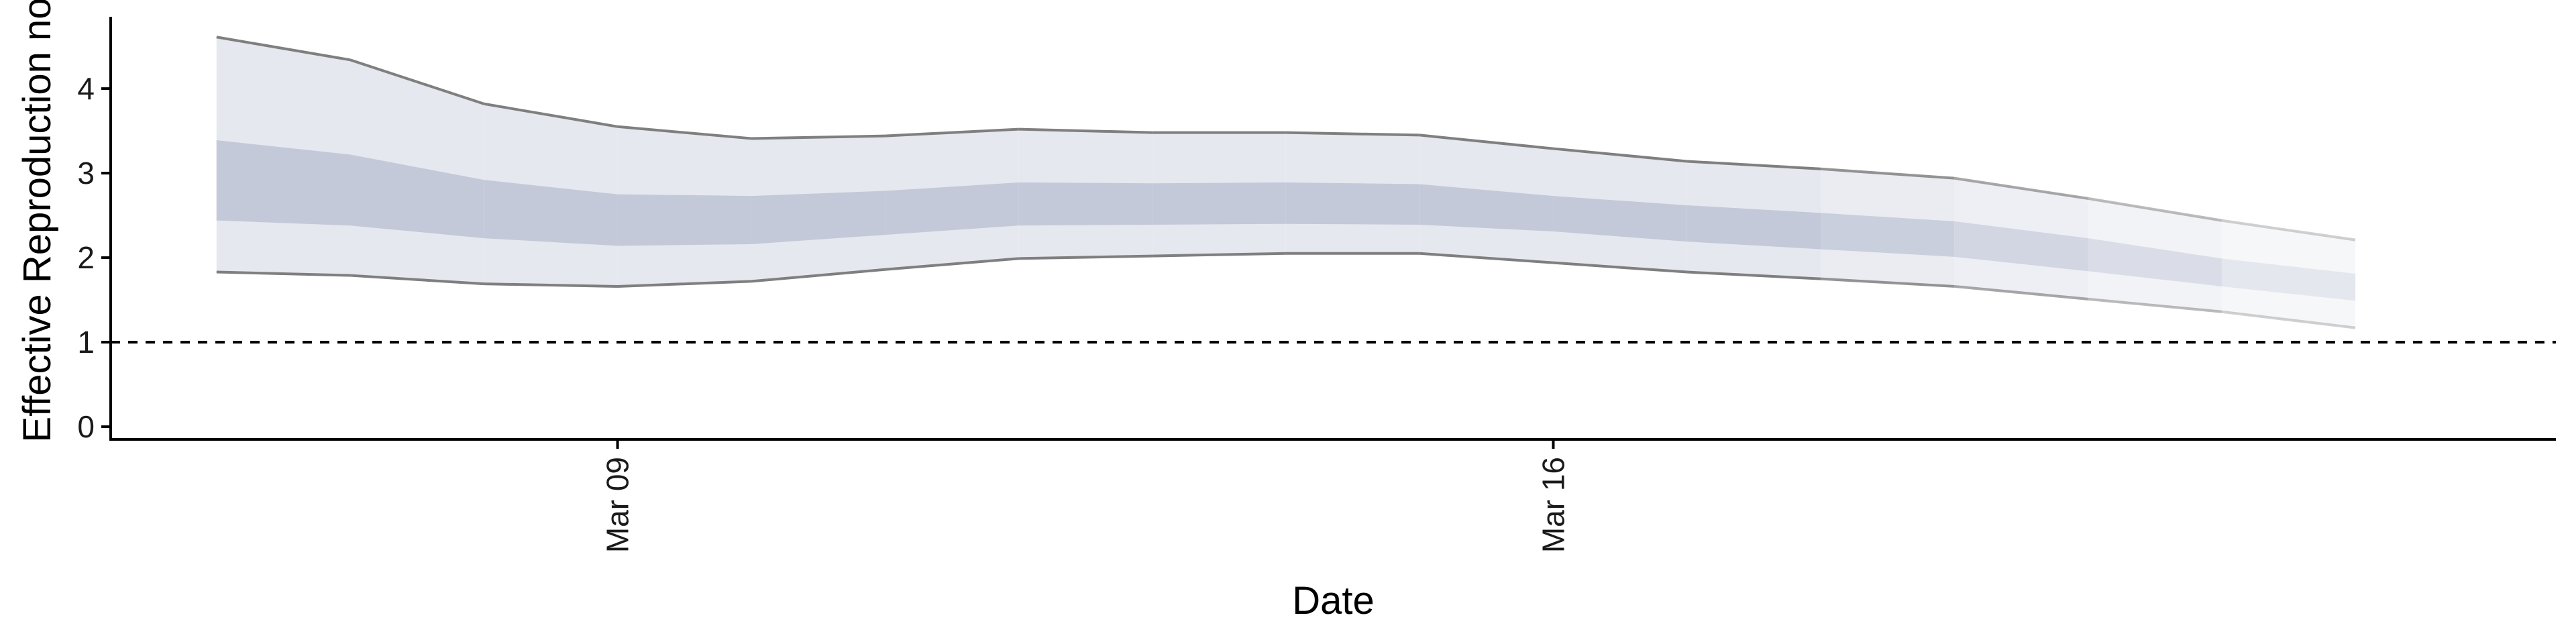 The height and width of the screenshot is (644, 2576). Describe the element at coordinates (37, 221) in the screenshot. I see `y-axis-title: Effective Reproduction no.` at that location.